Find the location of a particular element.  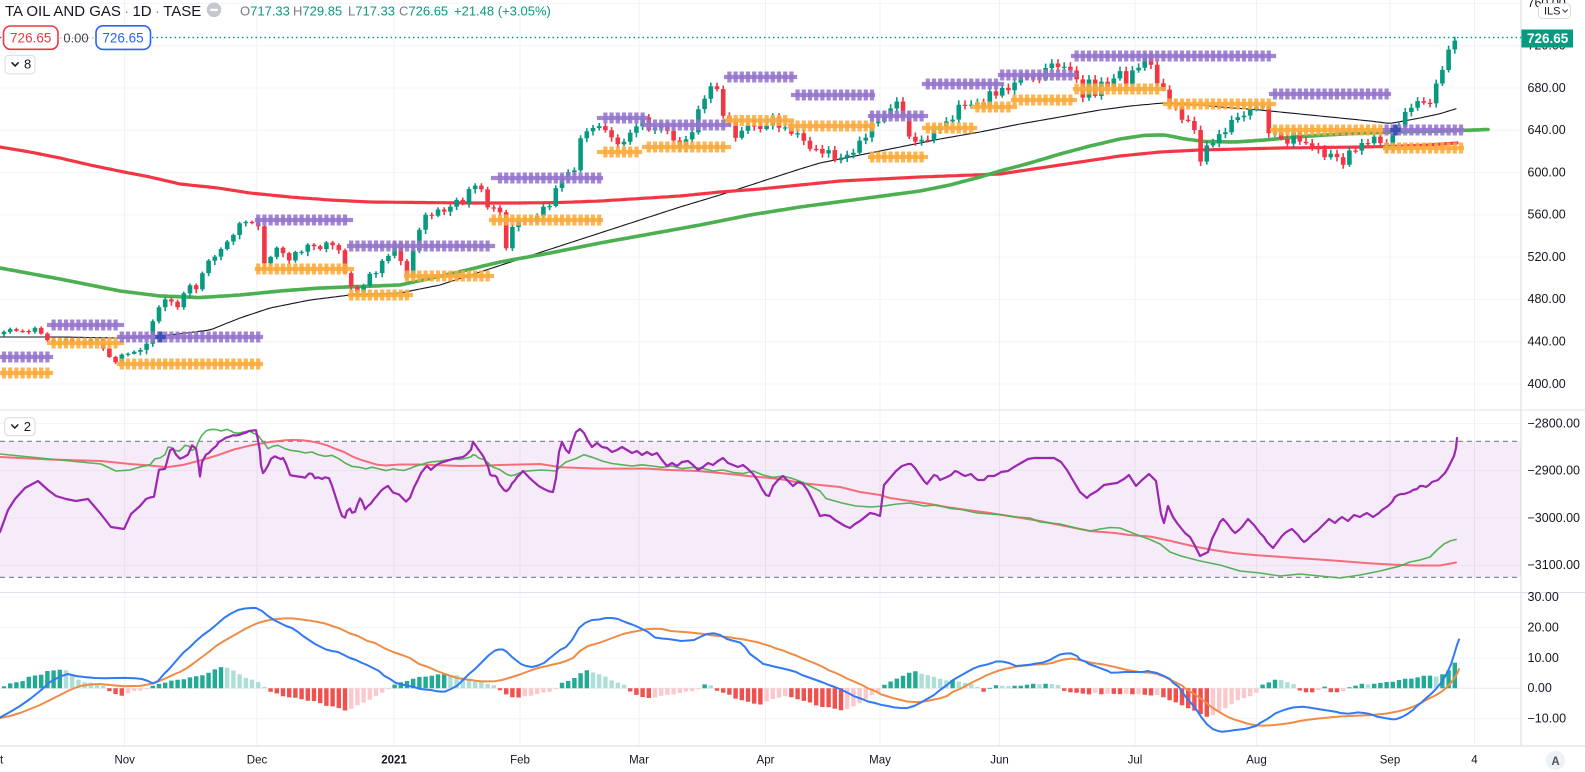

svg-text: −2900.00 is located at coordinates (1554, 470).